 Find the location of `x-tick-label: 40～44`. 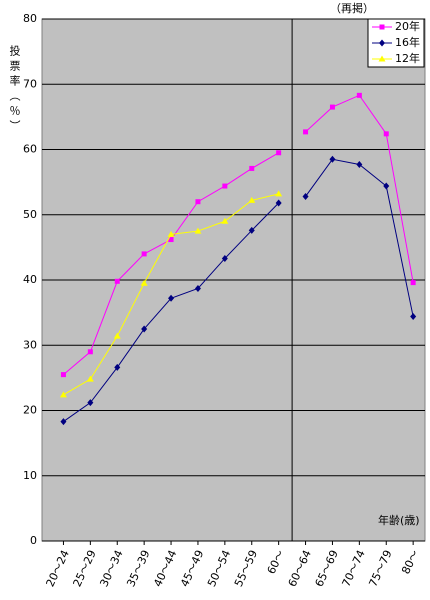

x-tick-label: 40～44 is located at coordinates (165, 568).